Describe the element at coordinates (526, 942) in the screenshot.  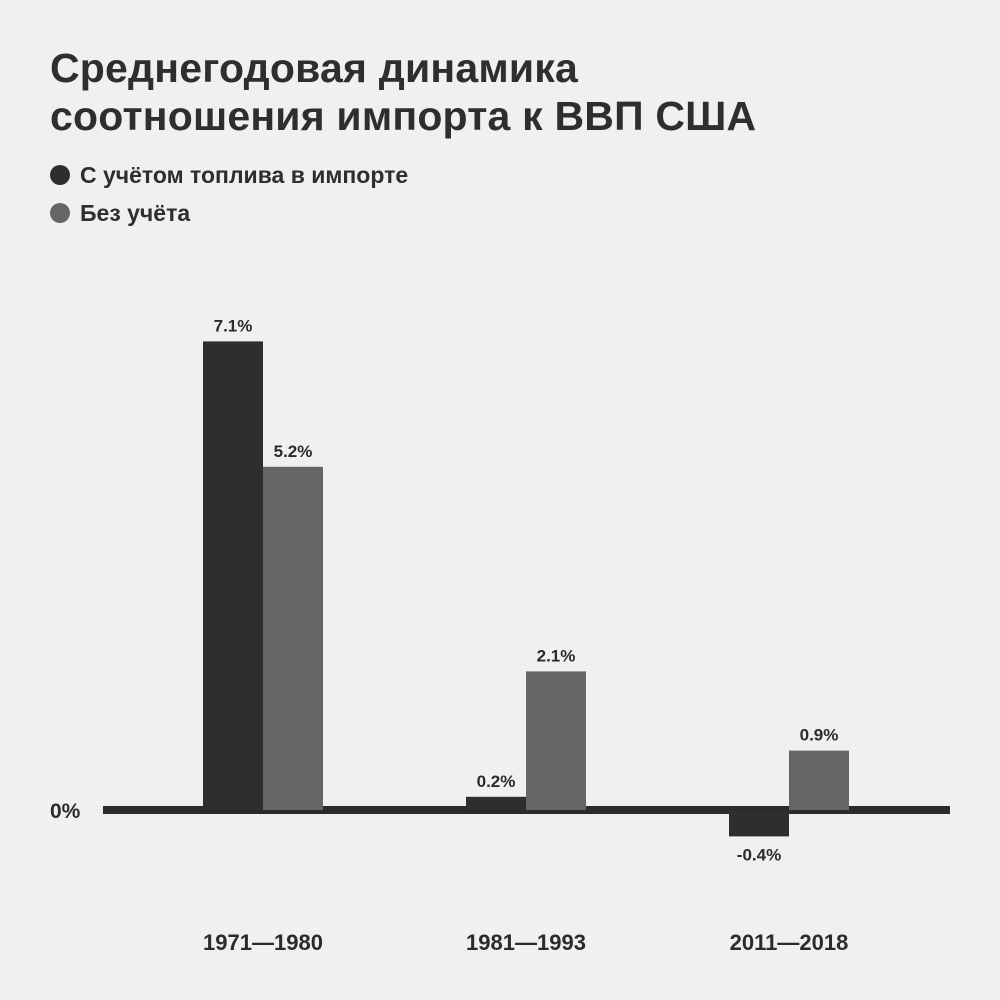
I see `category-label-2: 1981—1993` at that location.